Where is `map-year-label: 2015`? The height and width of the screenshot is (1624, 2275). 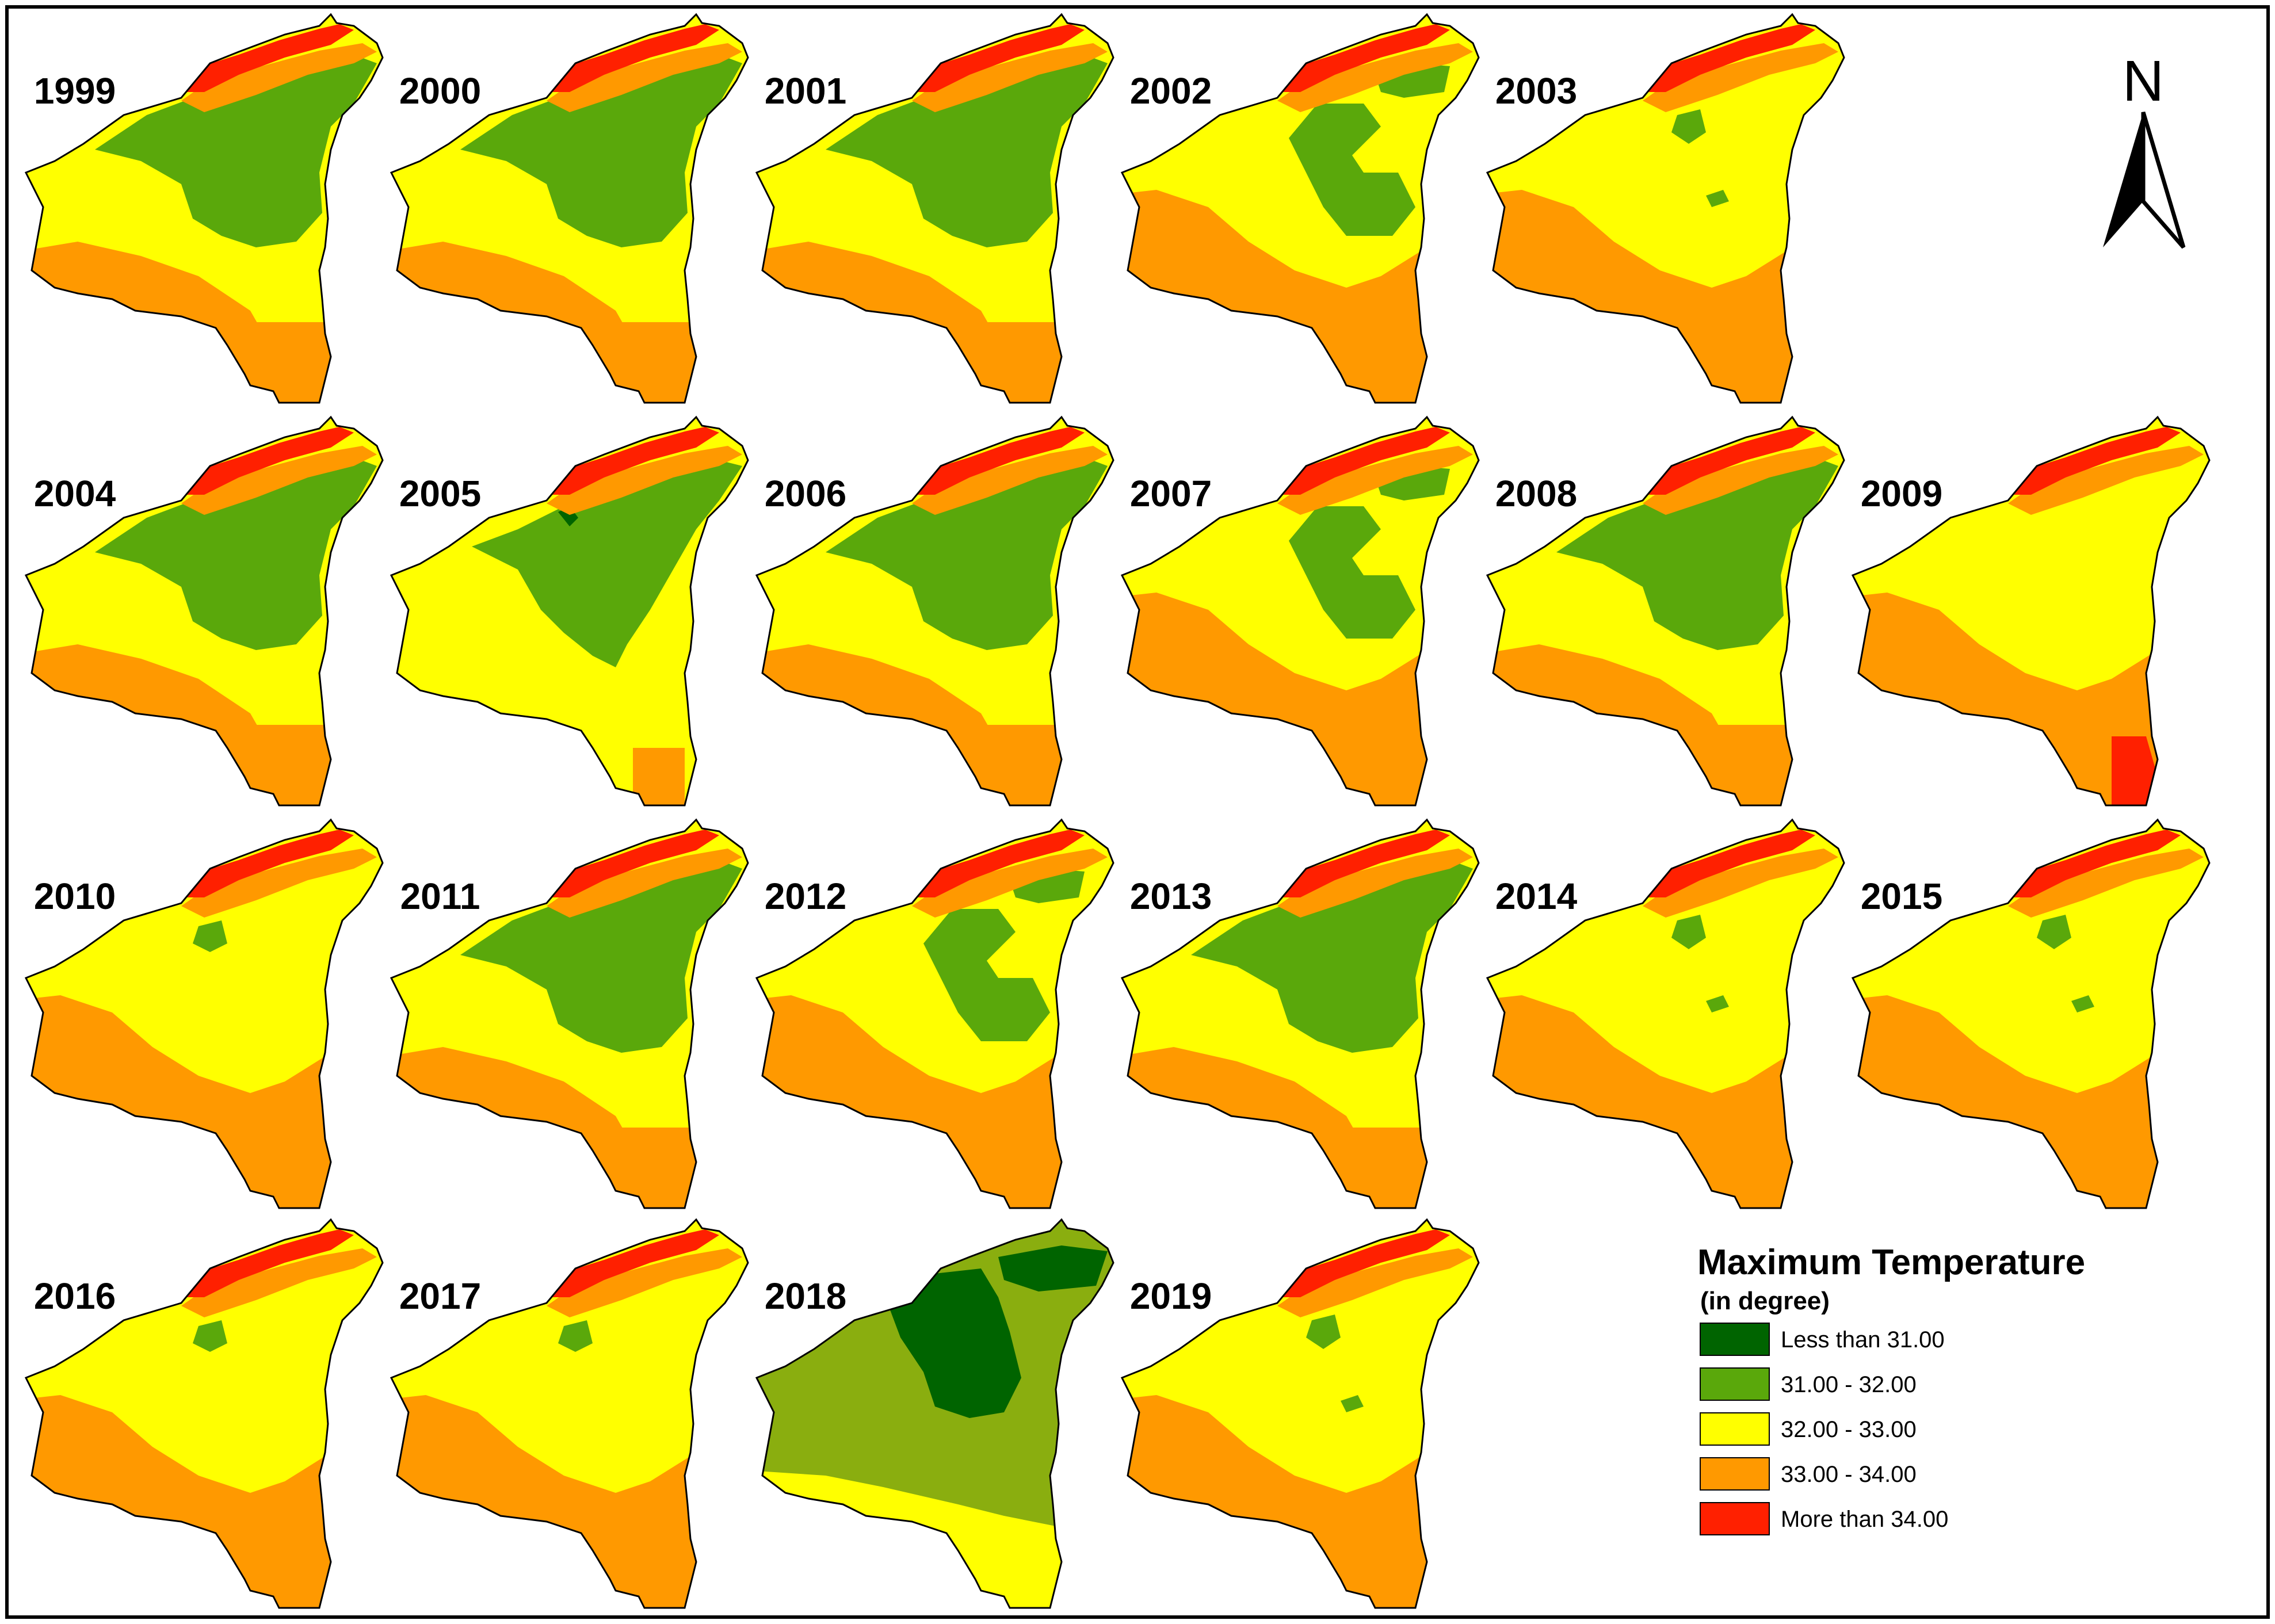 map-year-label: 2015 is located at coordinates (1901, 896).